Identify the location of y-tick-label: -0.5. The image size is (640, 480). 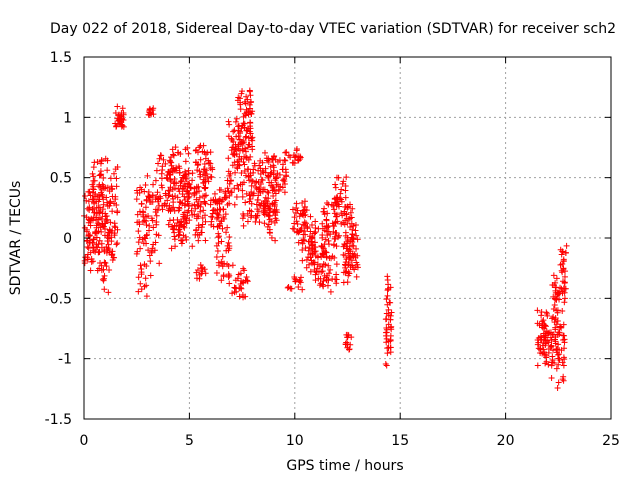
(58, 299).